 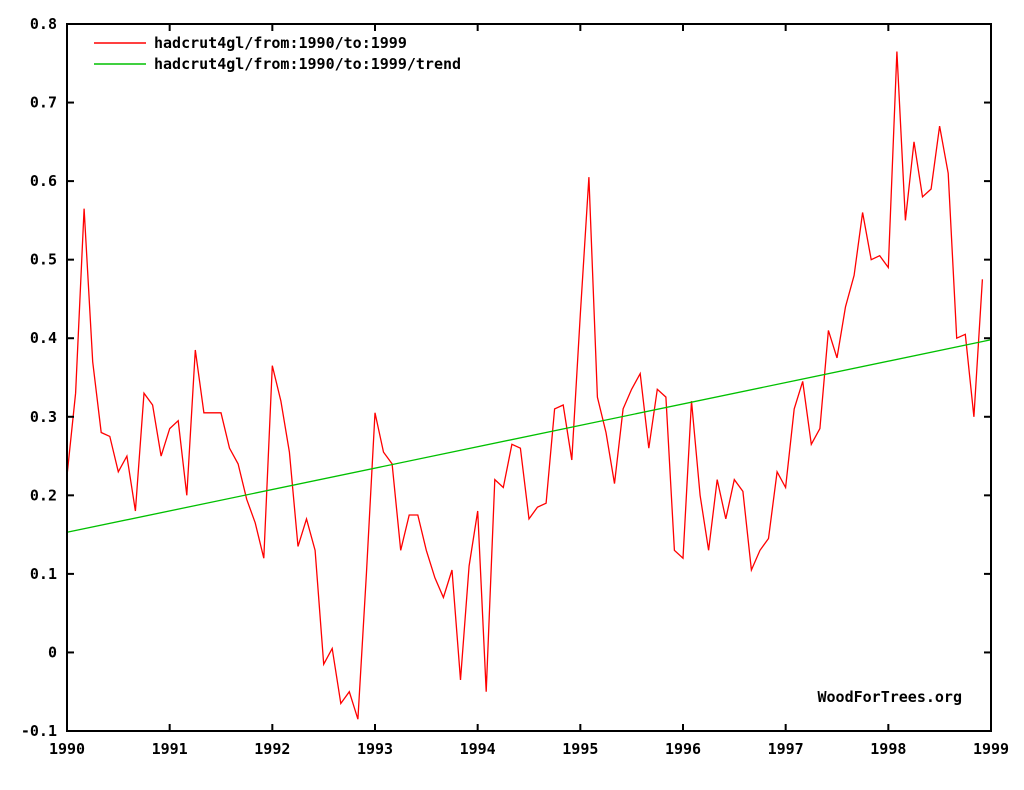 I want to click on y-tick-label: 0.4, so click(x=43, y=338).